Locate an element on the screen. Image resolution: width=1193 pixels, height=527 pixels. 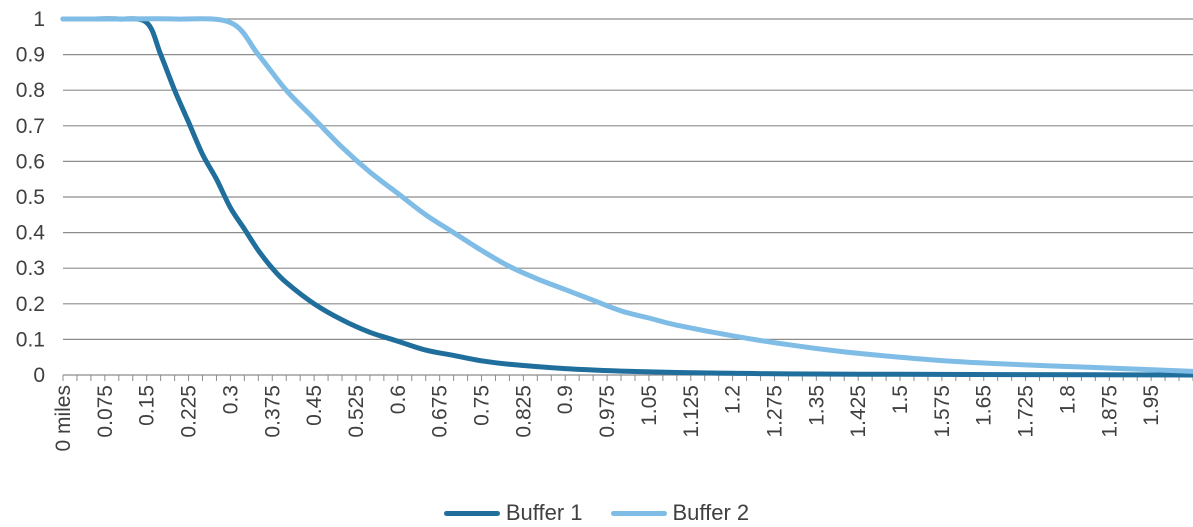
x-tick-label: 1.875 is located at coordinates (1109, 411).